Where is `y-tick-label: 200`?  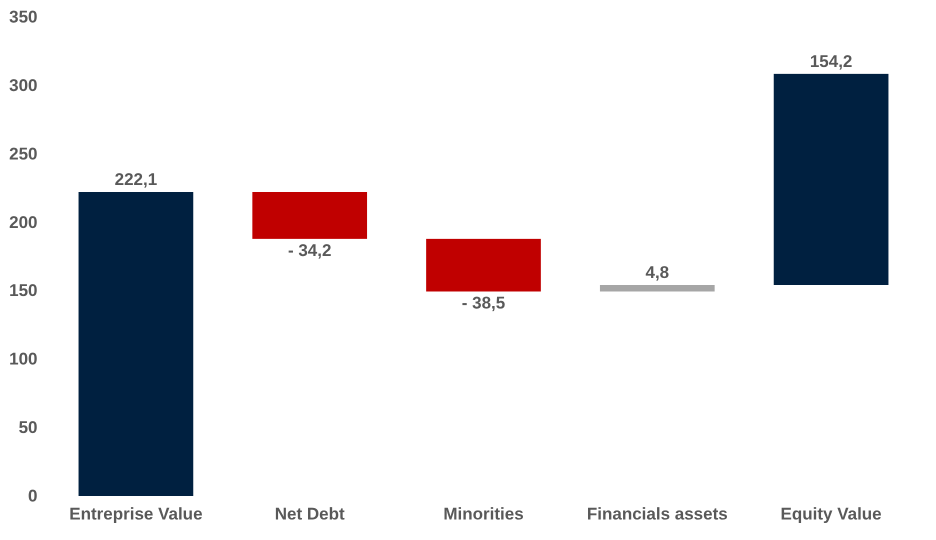
y-tick-label: 200 is located at coordinates (23, 222).